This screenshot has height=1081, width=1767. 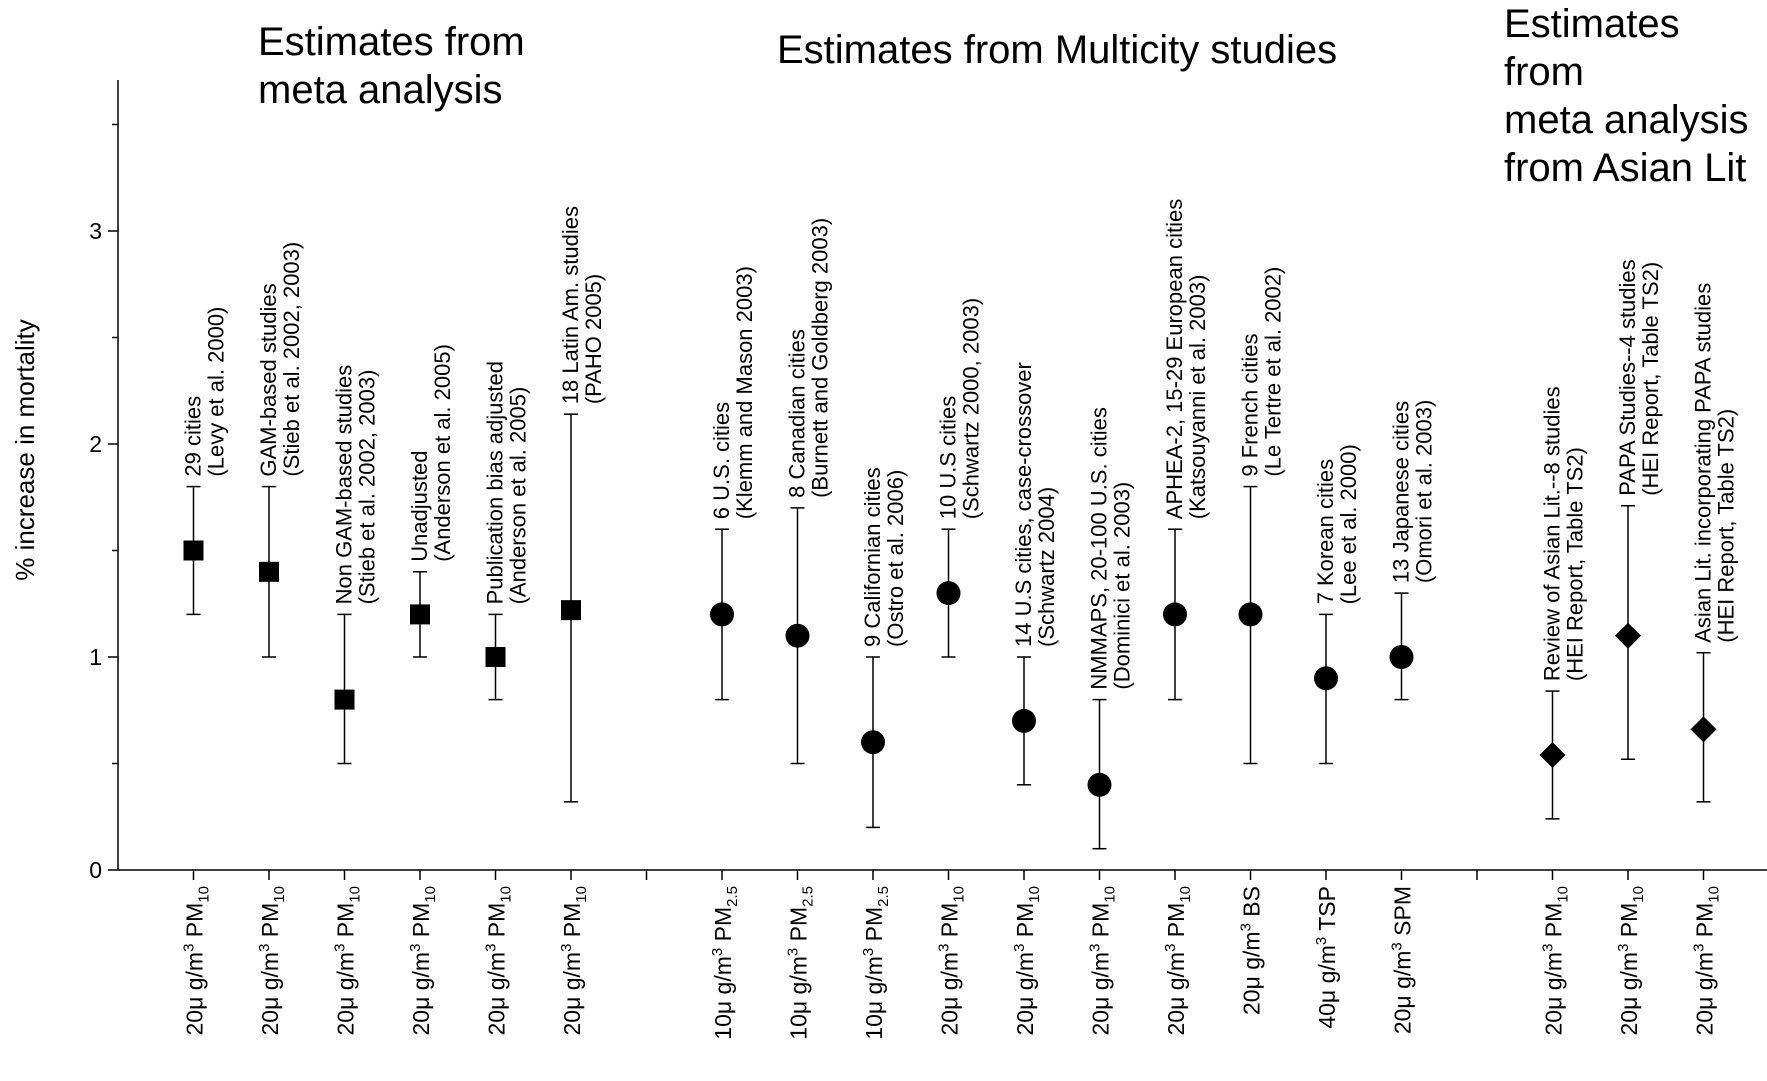 I want to click on point-label-name: 29 cities, so click(x=193, y=436).